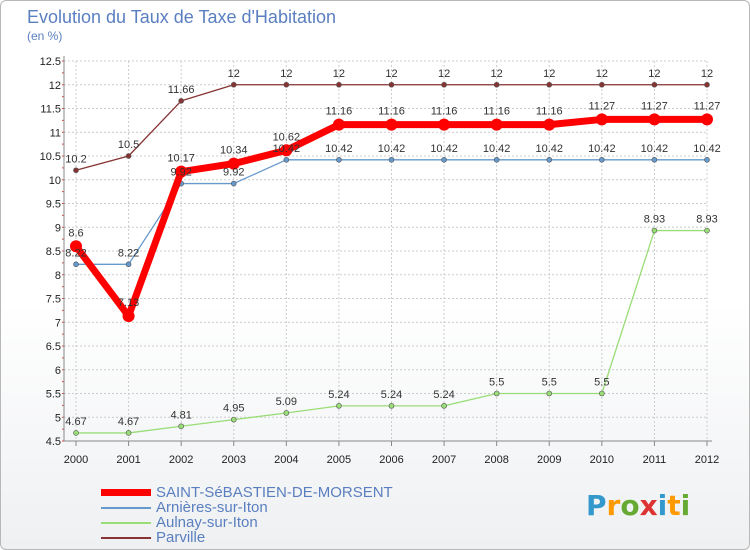 The height and width of the screenshot is (550, 750). I want to click on data-label: 10.5, so click(128, 145).